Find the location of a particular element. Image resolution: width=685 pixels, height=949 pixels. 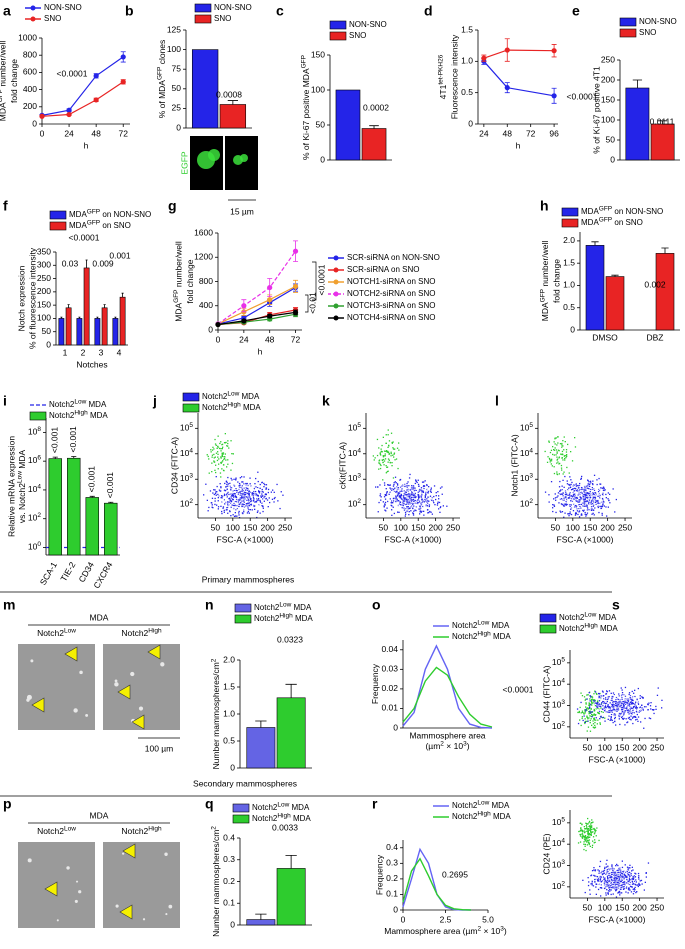

y-tick-label: 0 is located at coordinates (395, 727).